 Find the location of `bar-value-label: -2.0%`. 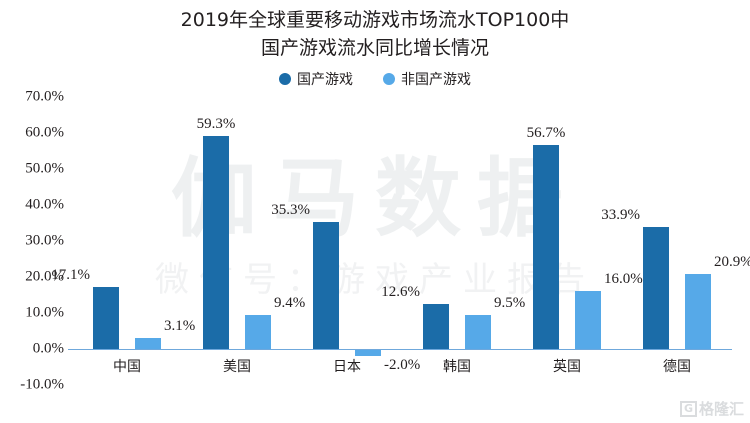

bar-value-label: -2.0% is located at coordinates (402, 365).